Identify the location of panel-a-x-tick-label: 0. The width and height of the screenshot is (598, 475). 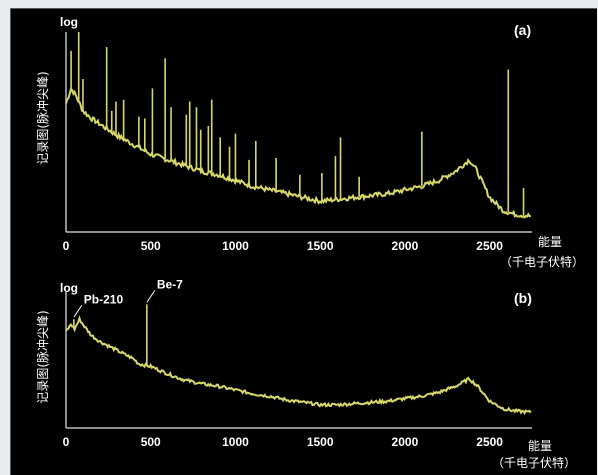
(66, 246).